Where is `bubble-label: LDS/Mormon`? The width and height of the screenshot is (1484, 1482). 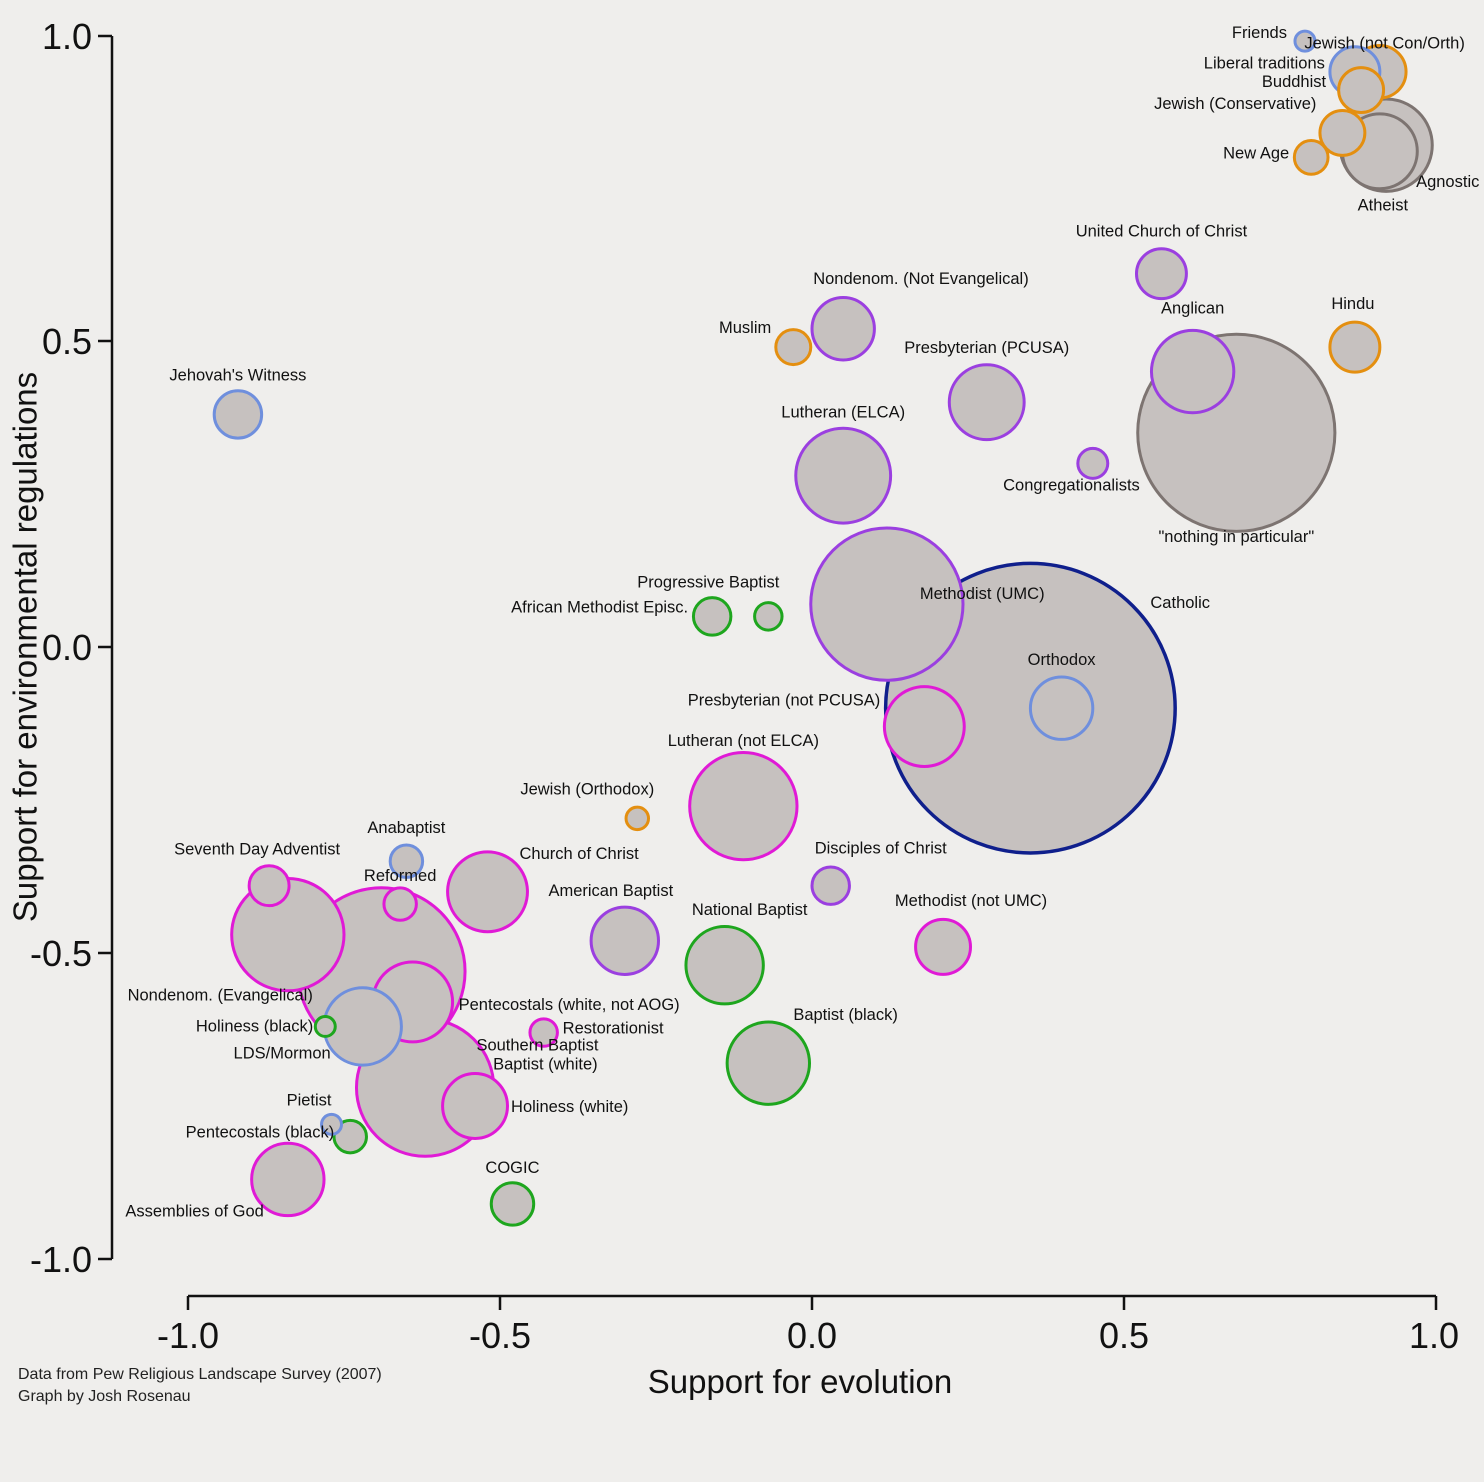
bubble-label: LDS/Mormon is located at coordinates (282, 1053).